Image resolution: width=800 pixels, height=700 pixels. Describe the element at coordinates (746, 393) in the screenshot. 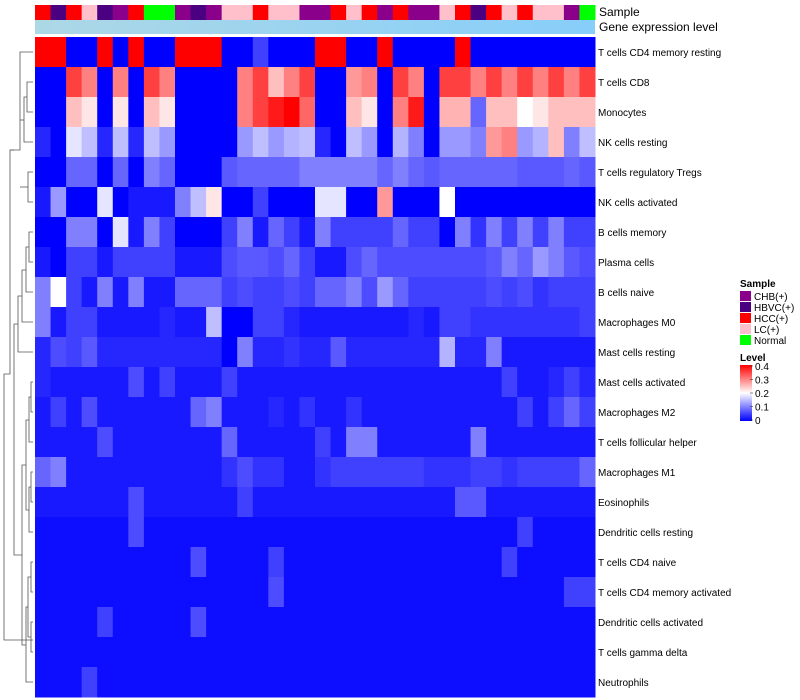

I see `level-color-scale` at that location.